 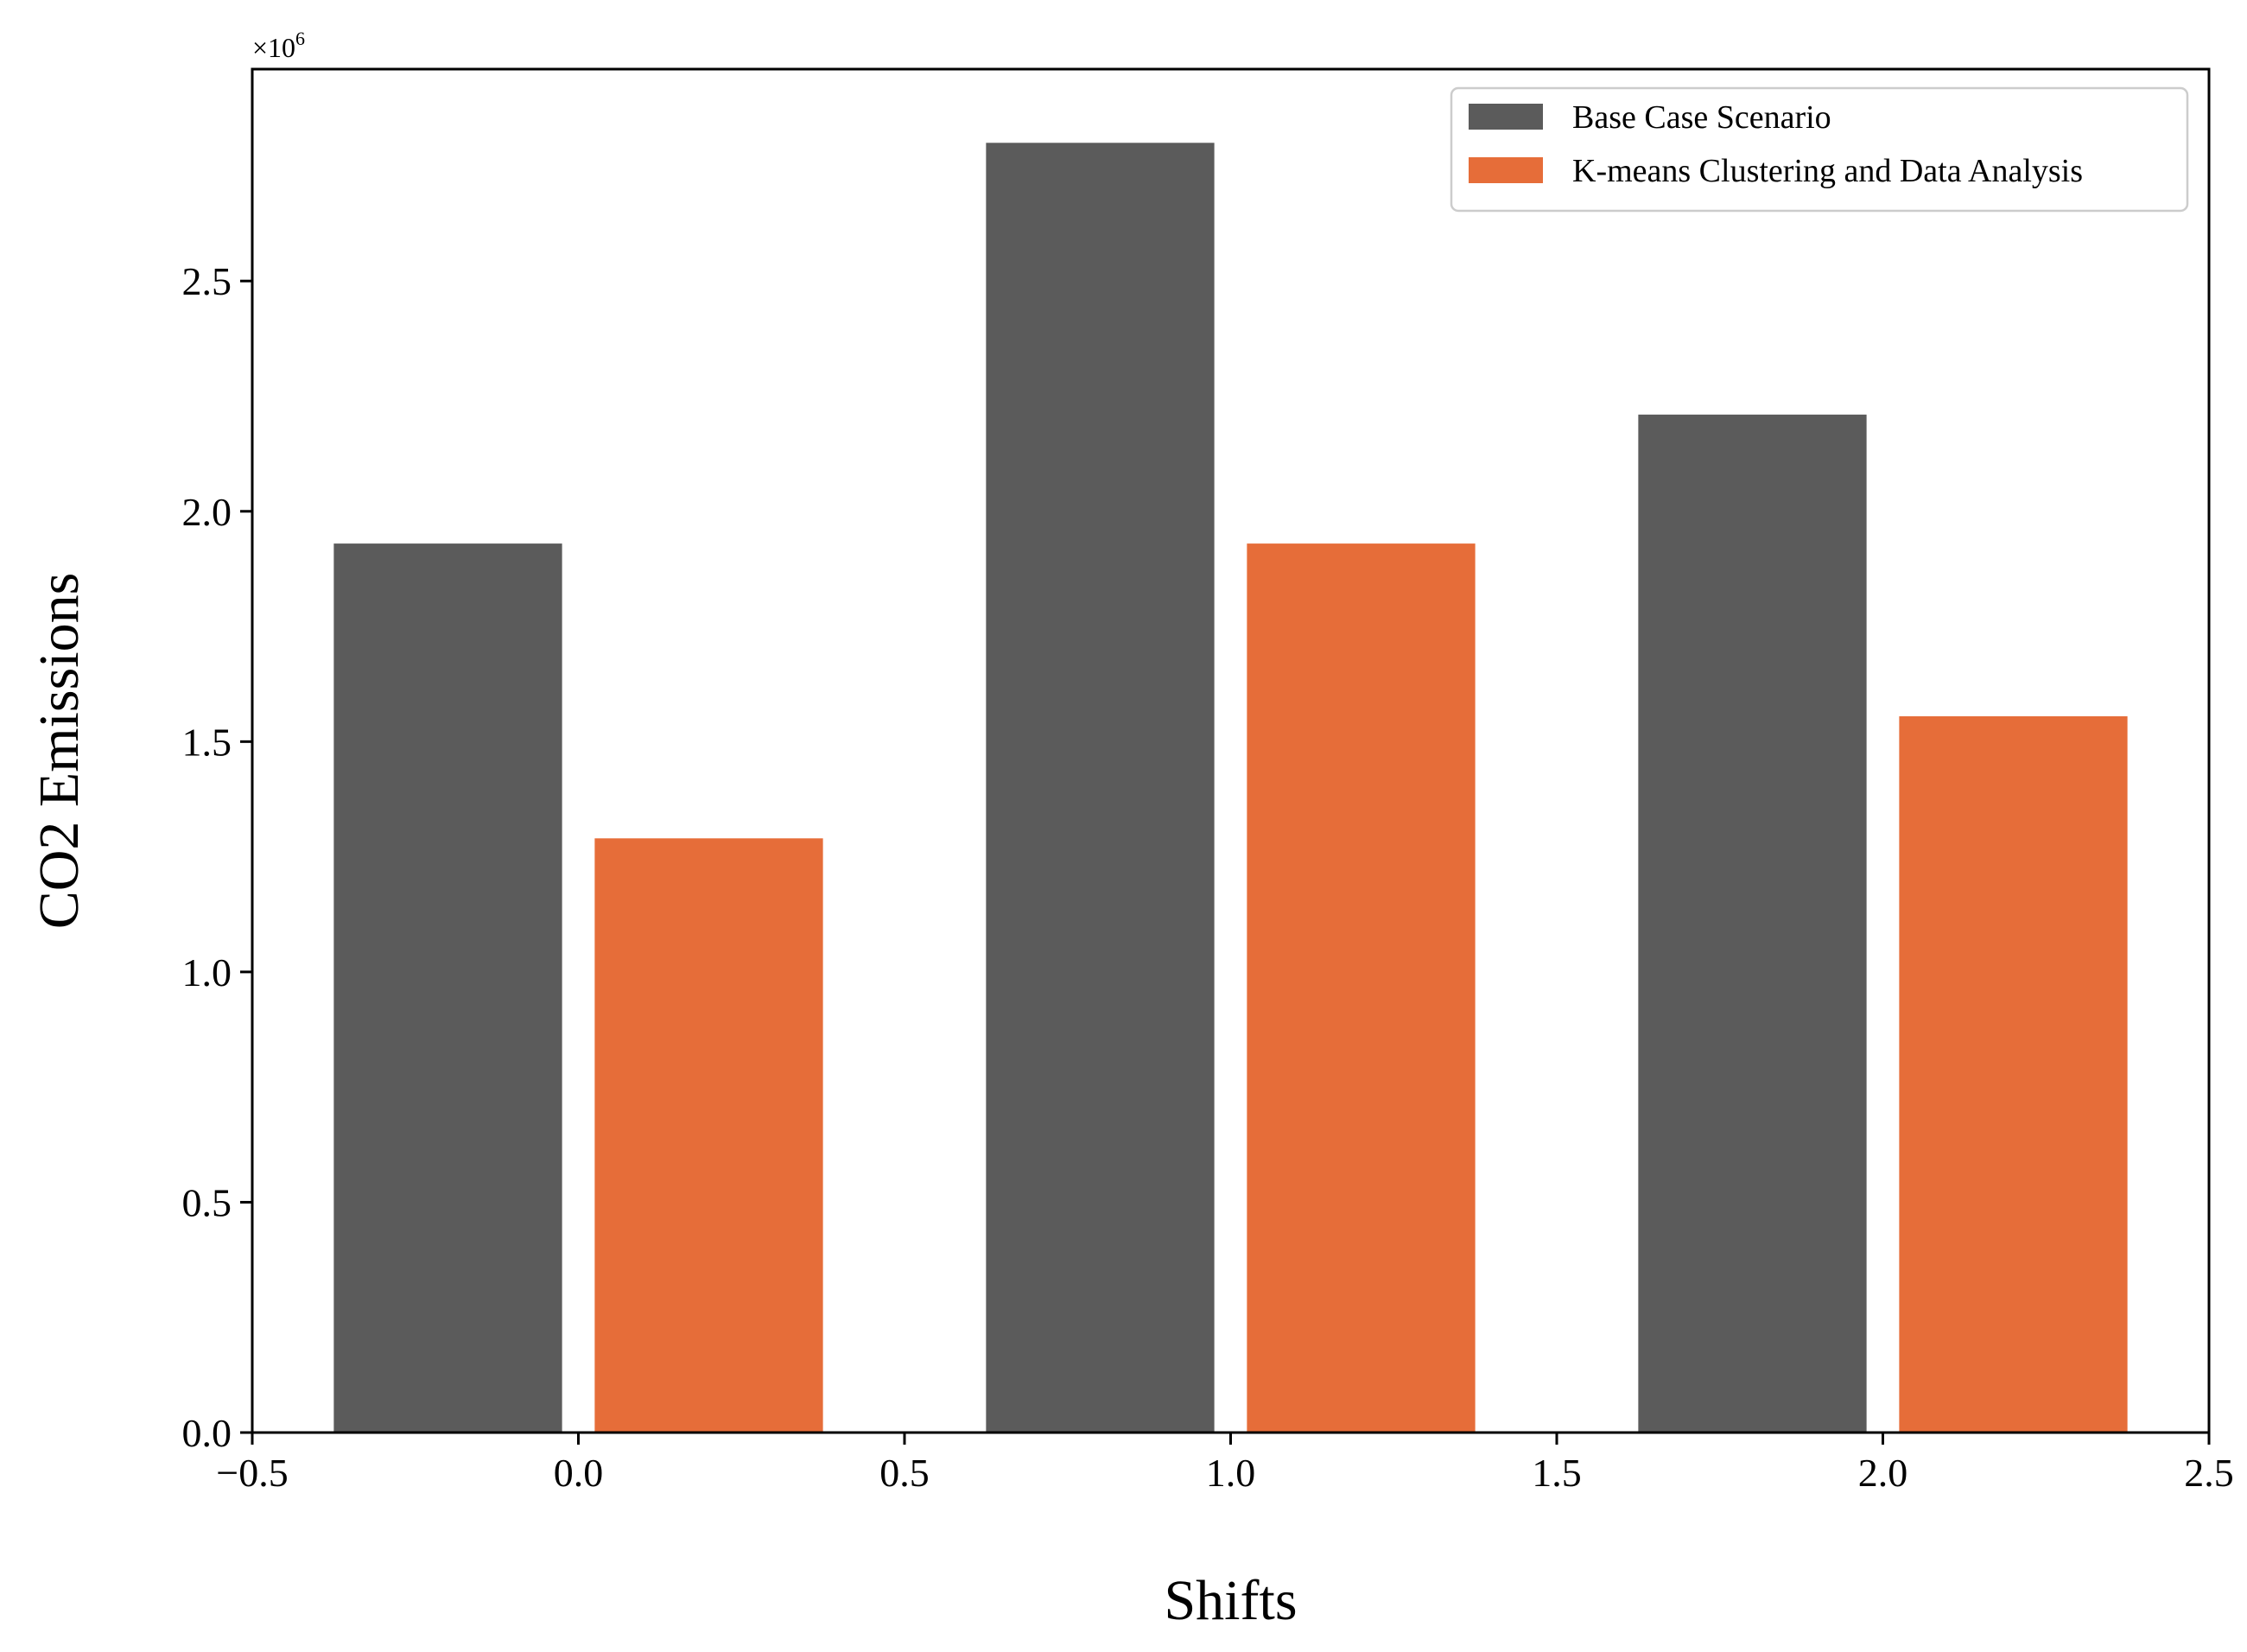 I want to click on legend-label-2: K-means Clustering and Data Analysis, so click(x=1827, y=171).